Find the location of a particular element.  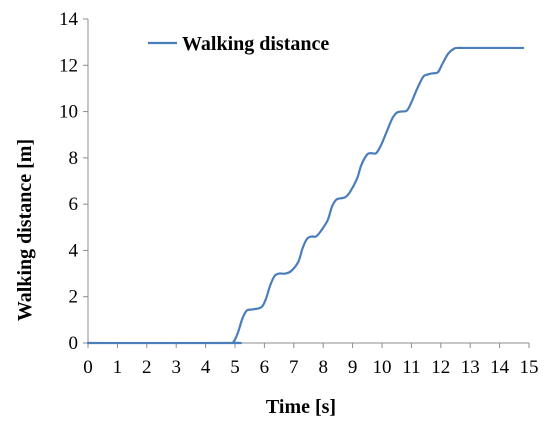

y-tick-label: 4 is located at coordinates (74, 250).